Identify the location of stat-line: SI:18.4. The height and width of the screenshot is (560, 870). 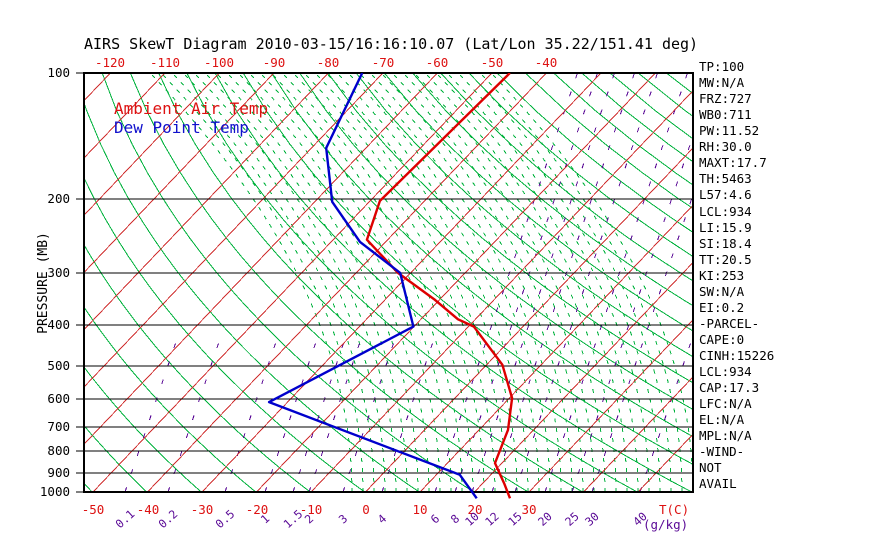
(725, 243).